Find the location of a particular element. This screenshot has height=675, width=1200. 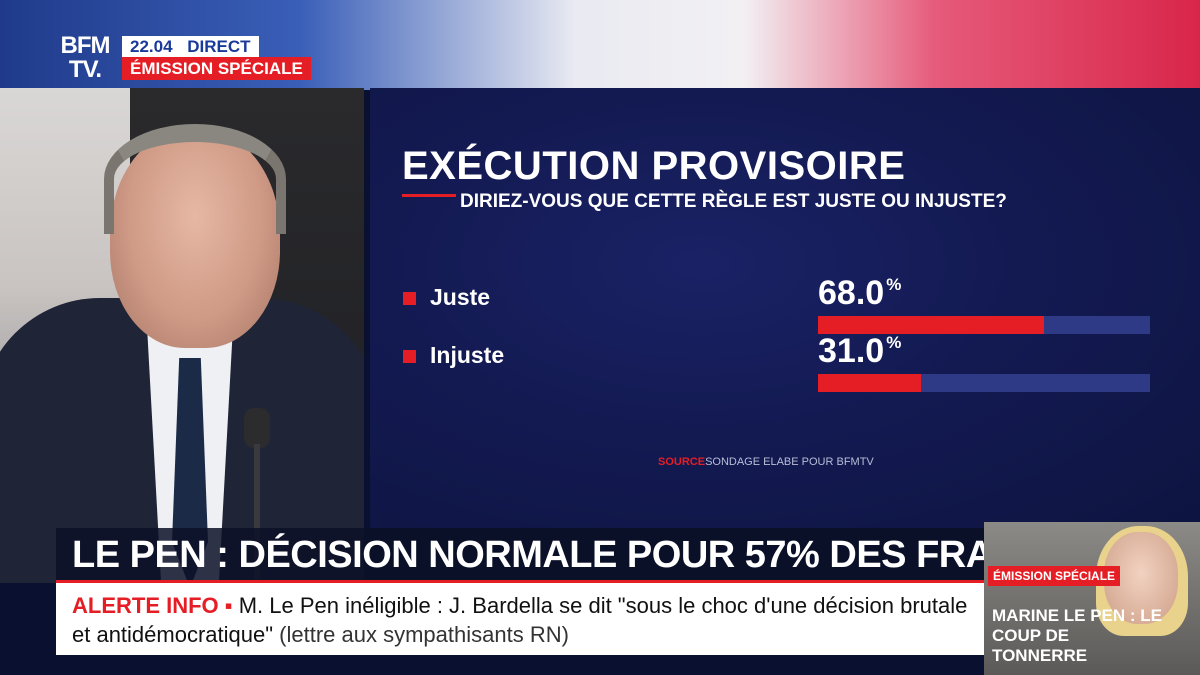

source-note: SOURCESONDAGE ELABE POUR BFMTV is located at coordinates (766, 462).